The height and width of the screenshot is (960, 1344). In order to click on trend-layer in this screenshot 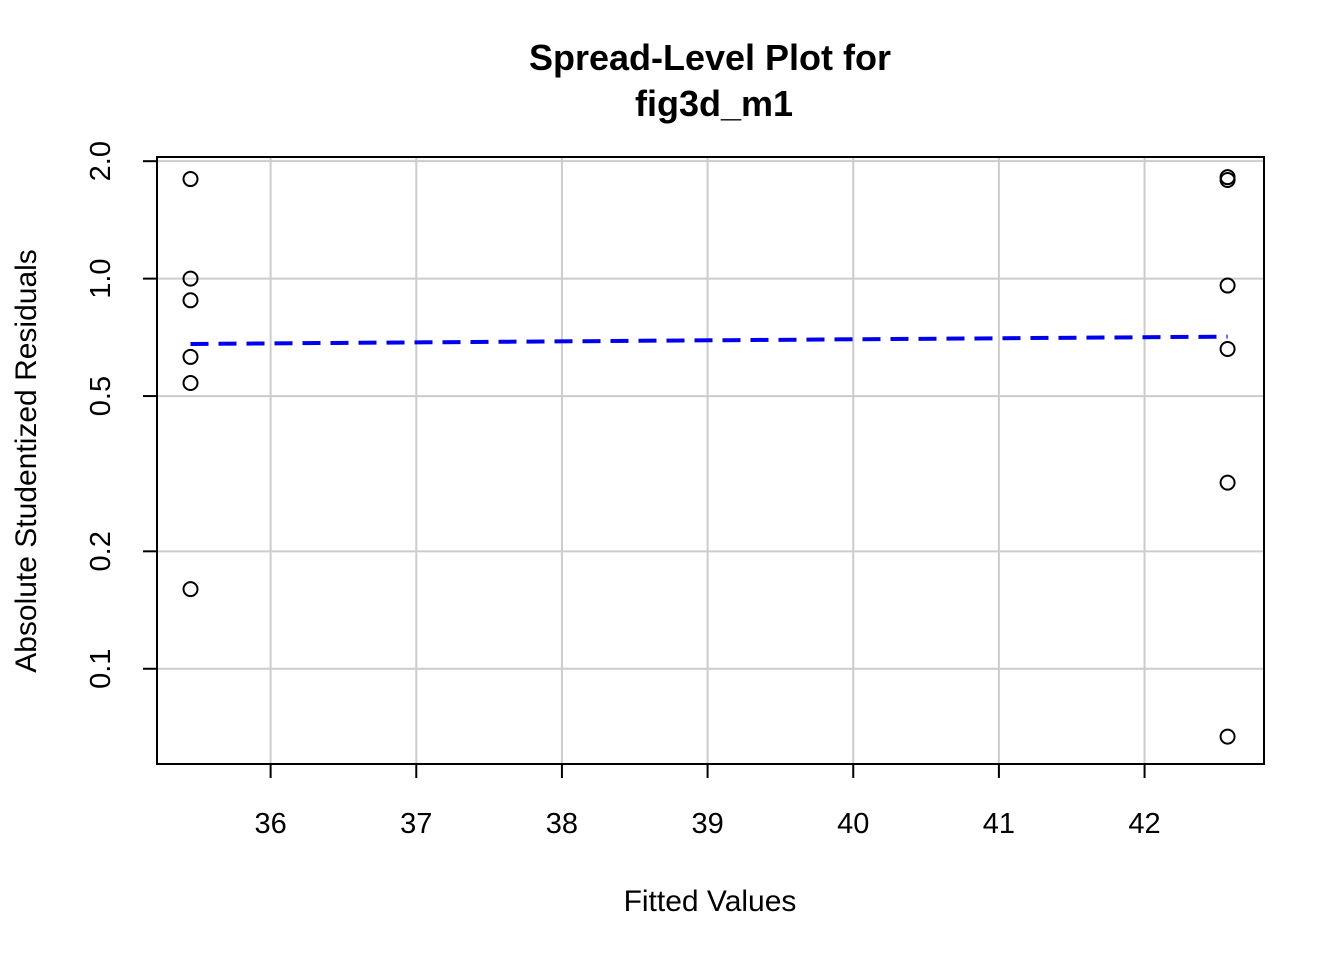, I will do `click(709, 340)`.